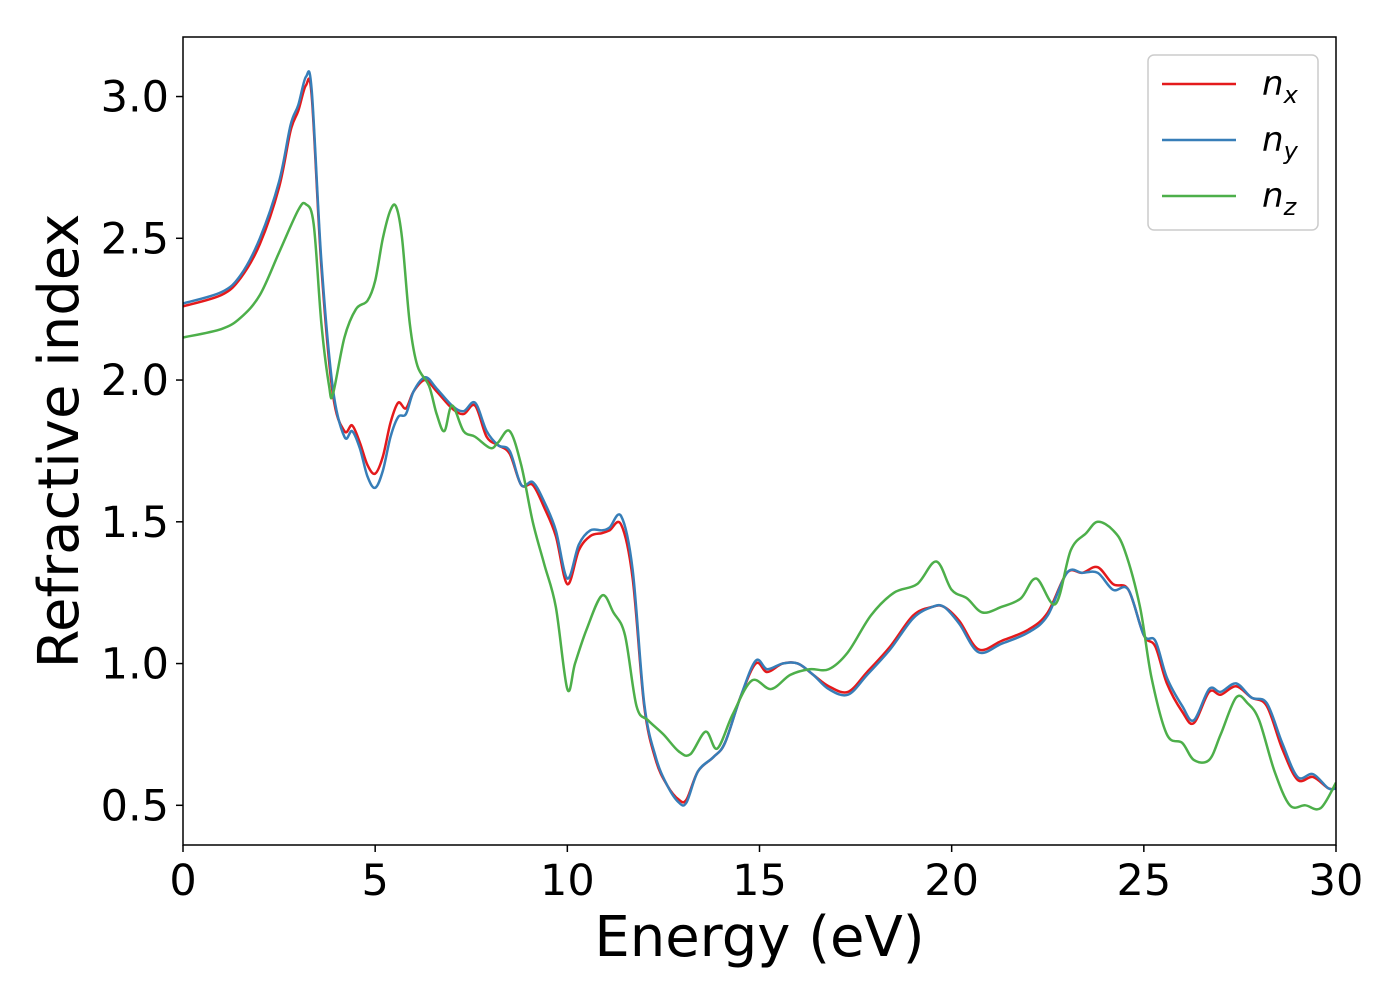 This screenshot has width=1400, height=1000. What do you see at coordinates (135, 381) in the screenshot?
I see `y-tick-label: 2.0` at bounding box center [135, 381].